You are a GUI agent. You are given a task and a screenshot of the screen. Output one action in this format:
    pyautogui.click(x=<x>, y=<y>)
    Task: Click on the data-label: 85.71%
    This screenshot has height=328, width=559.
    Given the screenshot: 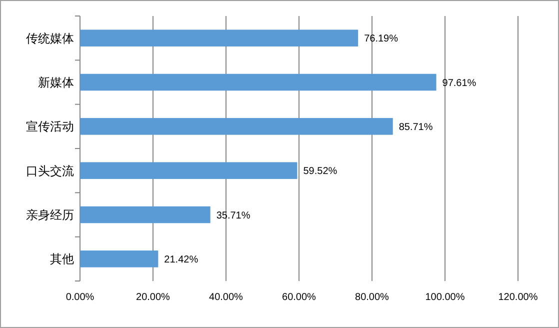 What is the action you would take?
    pyautogui.click(x=415, y=127)
    